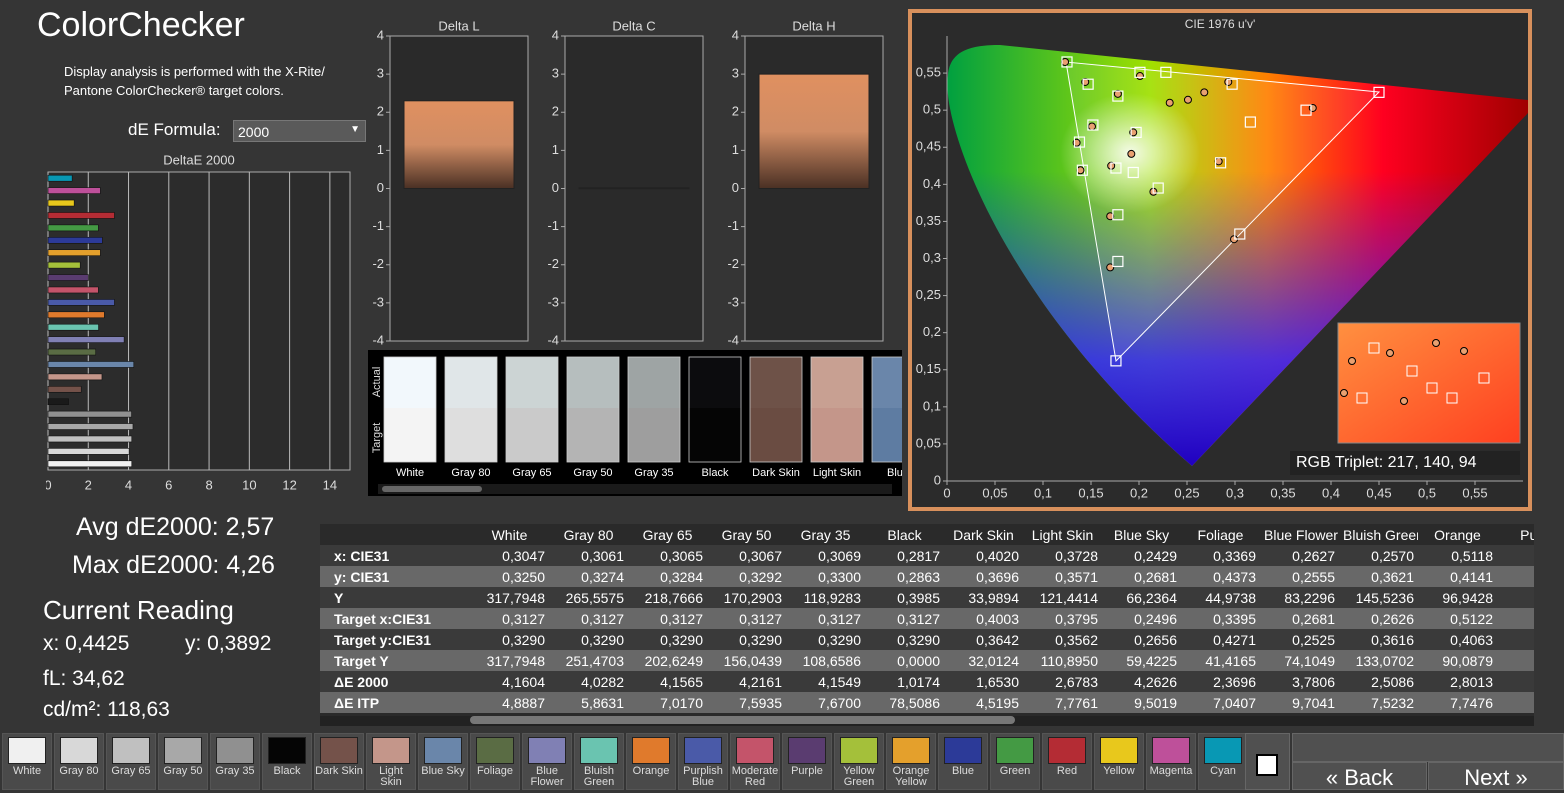  What do you see at coordinates (299, 131) in the screenshot?
I see `formula-select: 2000 ▼` at bounding box center [299, 131].